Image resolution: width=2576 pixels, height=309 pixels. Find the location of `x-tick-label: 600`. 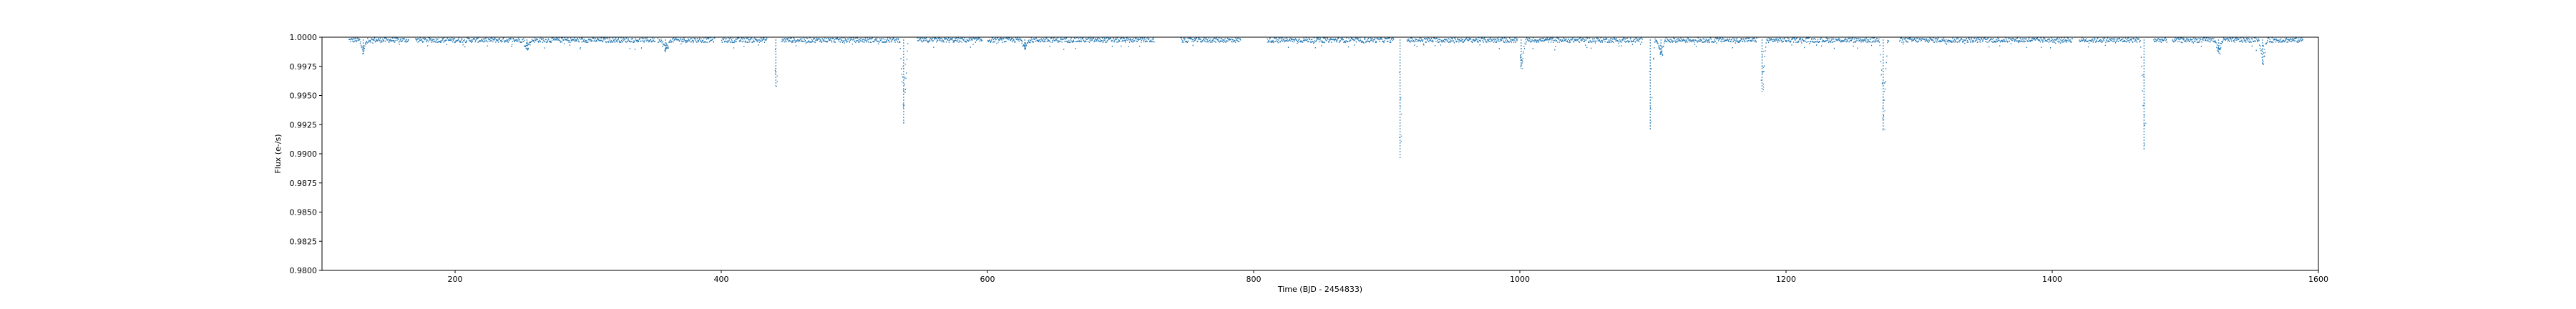

x-tick-label: 600 is located at coordinates (987, 279).